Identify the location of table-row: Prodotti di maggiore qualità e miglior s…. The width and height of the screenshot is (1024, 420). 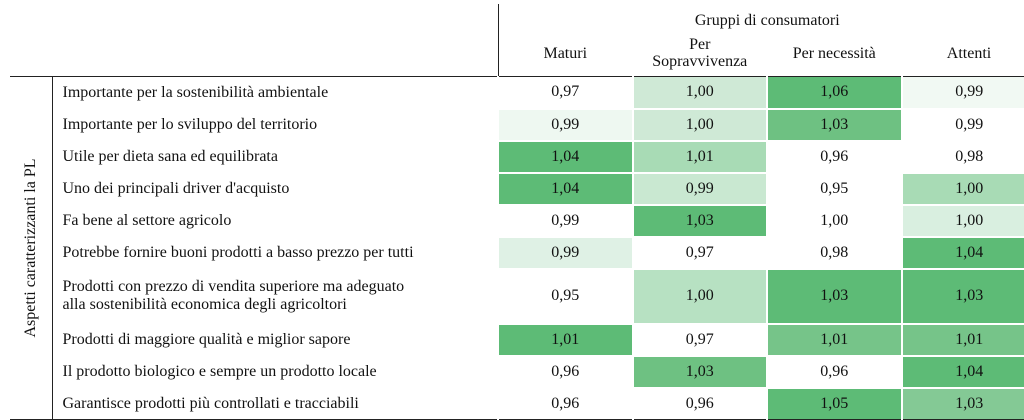
(517, 340).